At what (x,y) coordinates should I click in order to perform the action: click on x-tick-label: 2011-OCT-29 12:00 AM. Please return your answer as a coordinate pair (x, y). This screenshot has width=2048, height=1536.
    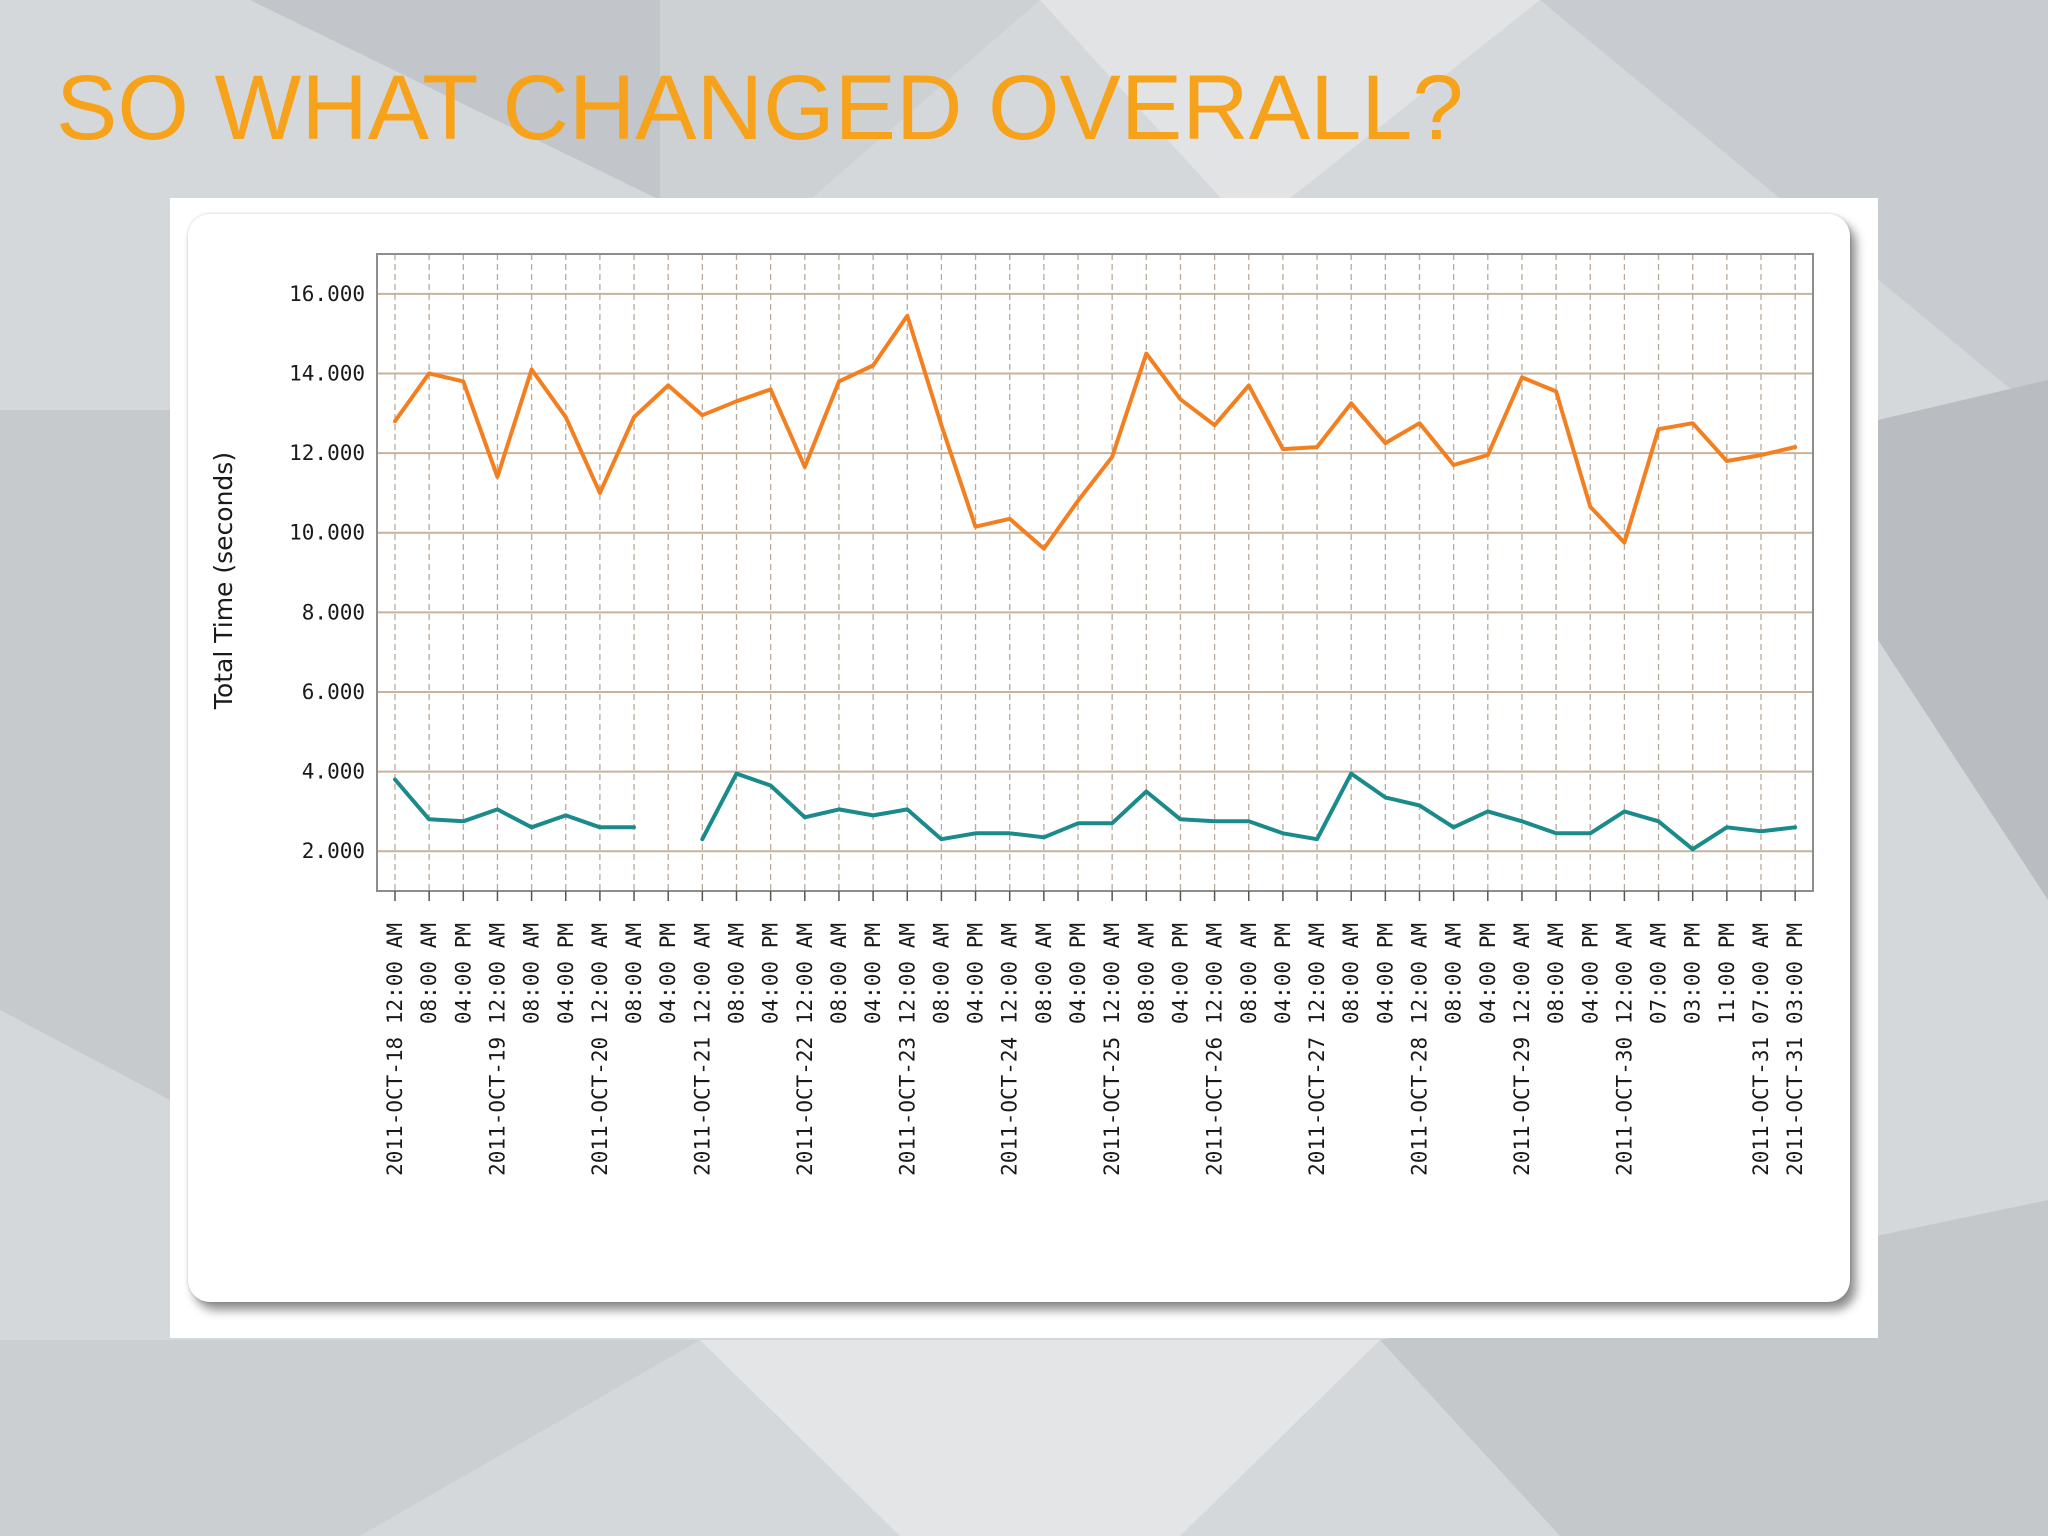
    Looking at the image, I should click on (1522, 1049).